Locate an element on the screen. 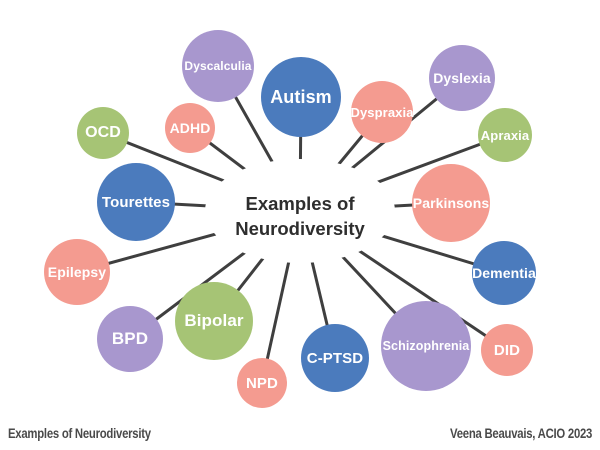 Image resolution: width=600 pixels, height=450 pixels. node-dyspraxia: Dyspraxia is located at coordinates (381, 112).